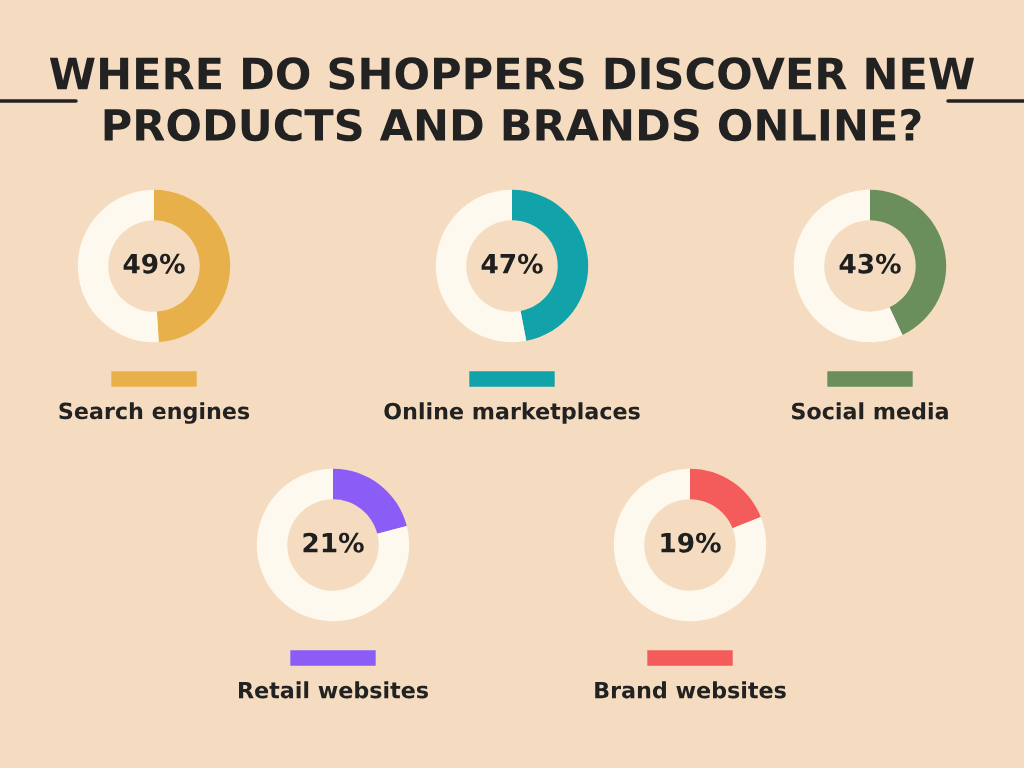 The width and height of the screenshot is (1024, 768). What do you see at coordinates (690, 690) in the screenshot?
I see `legend-label: Brand websites` at bounding box center [690, 690].